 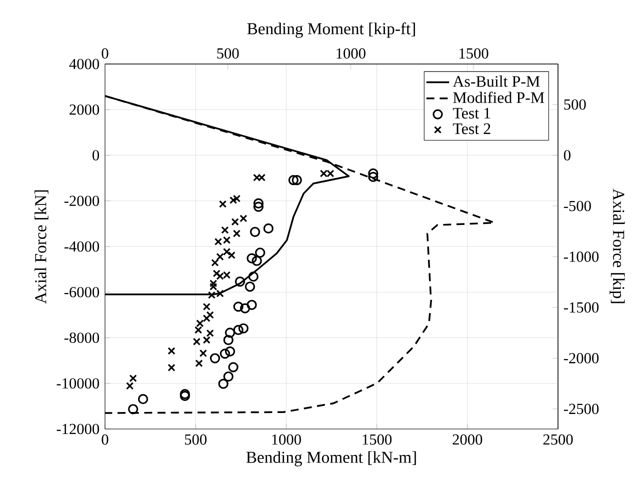 I want to click on x-tick-label: 1500, so click(x=377, y=439).